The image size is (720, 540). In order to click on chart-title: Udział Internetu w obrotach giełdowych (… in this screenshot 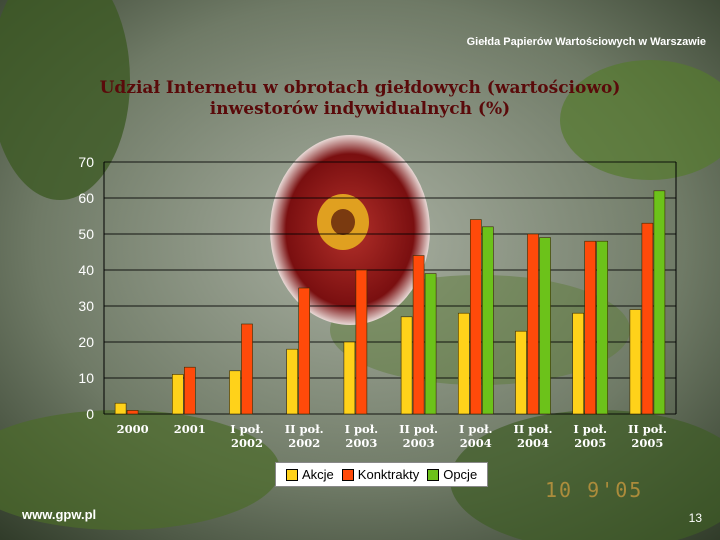, I will do `click(360, 99)`.